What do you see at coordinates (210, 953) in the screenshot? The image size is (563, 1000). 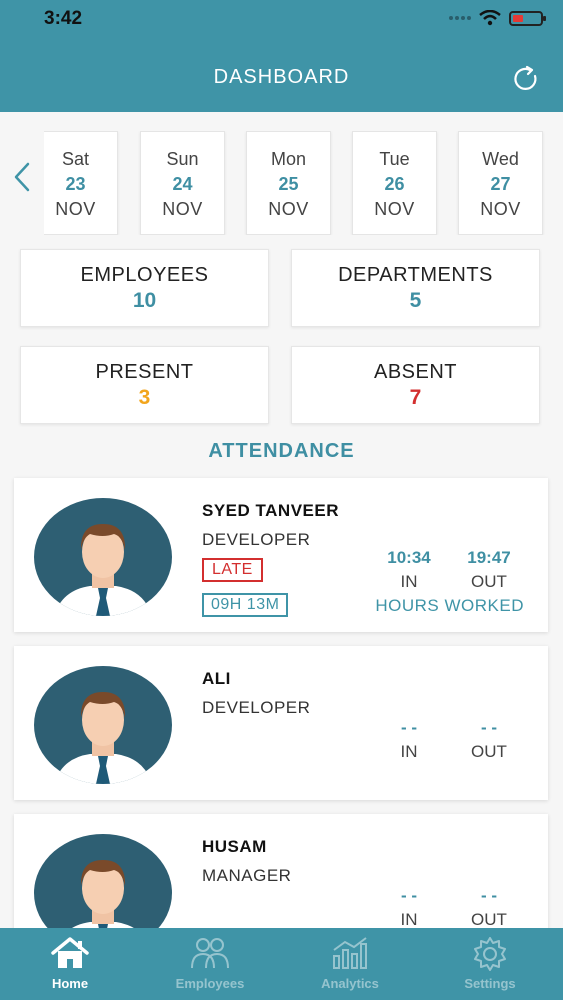 I see `users-icon` at bounding box center [210, 953].